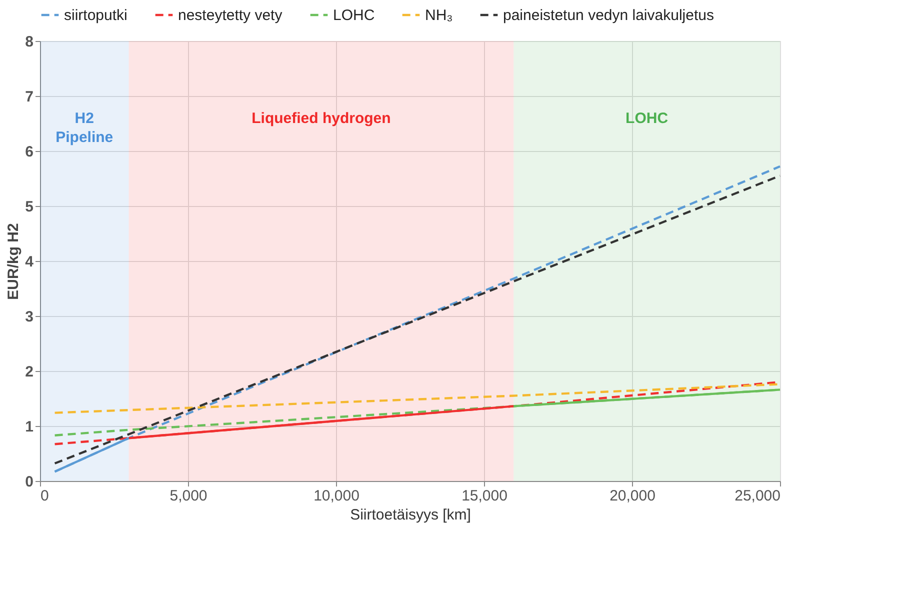 The height and width of the screenshot is (599, 904). Describe the element at coordinates (633, 496) in the screenshot. I see `x-tick-label: 20,000` at that location.